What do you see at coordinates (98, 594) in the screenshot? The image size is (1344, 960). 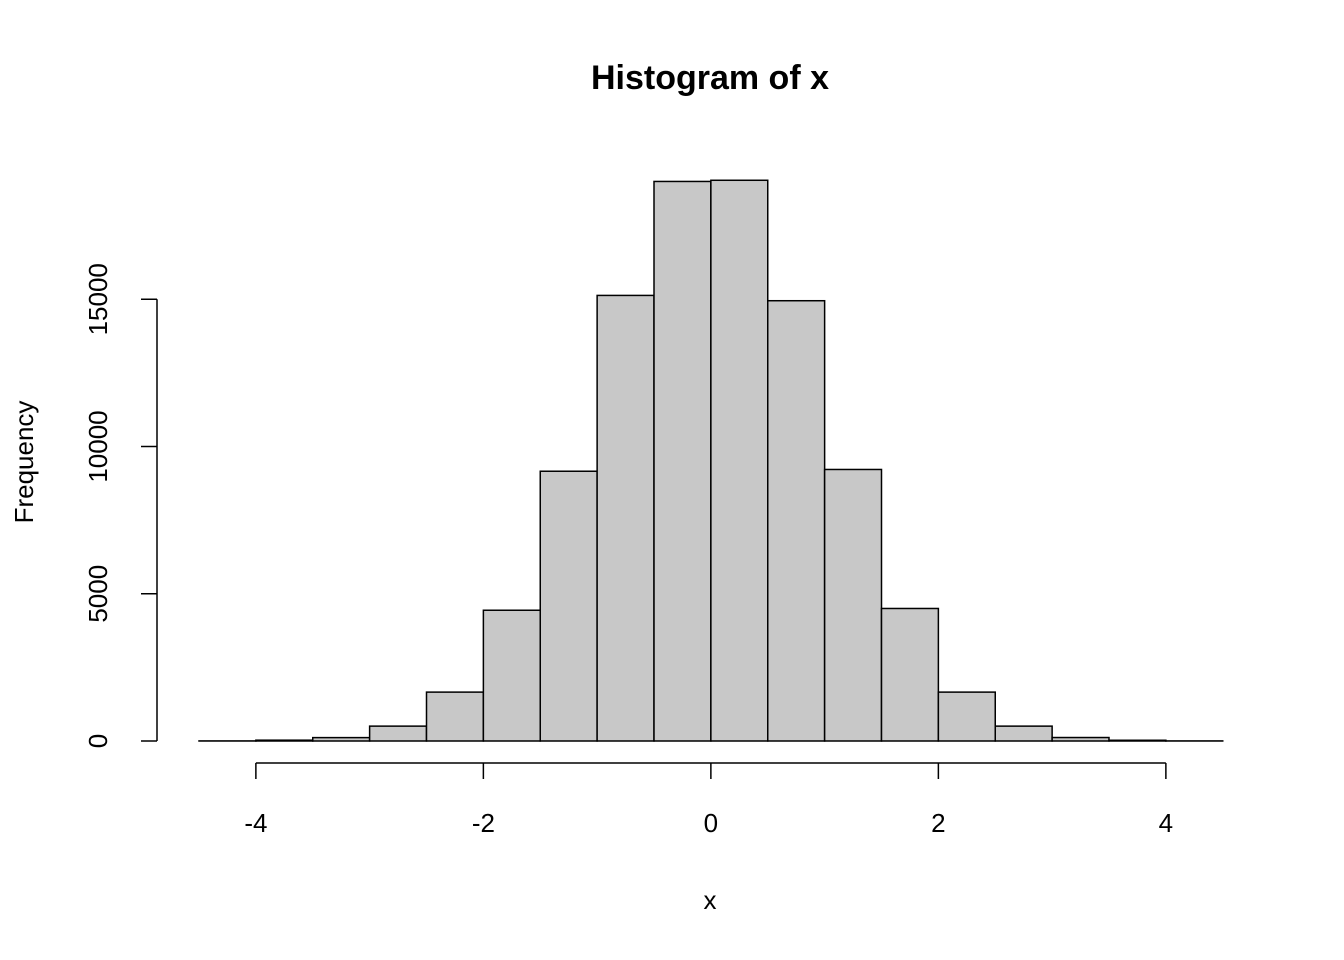 I see `y-tick-label: 5000` at bounding box center [98, 594].